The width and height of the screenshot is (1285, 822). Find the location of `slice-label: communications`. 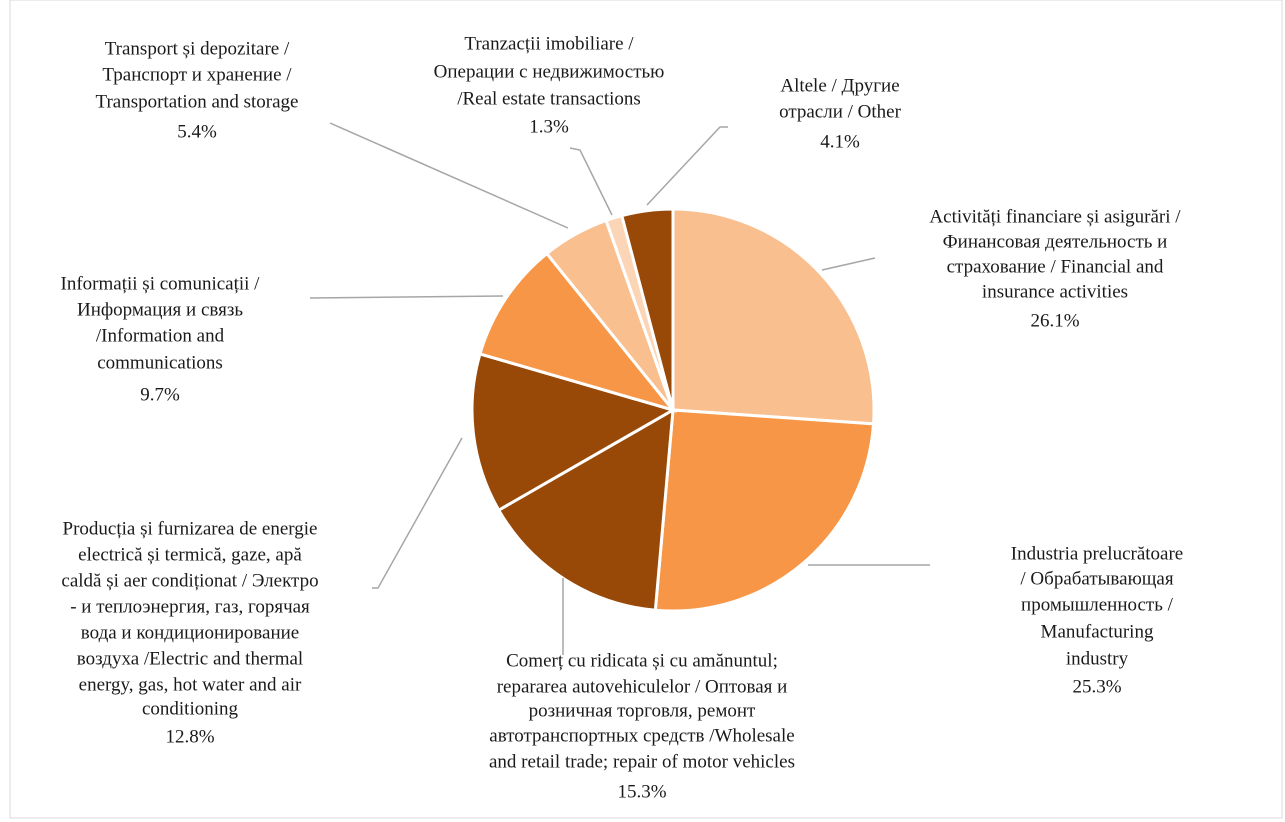

slice-label: communications is located at coordinates (160, 362).